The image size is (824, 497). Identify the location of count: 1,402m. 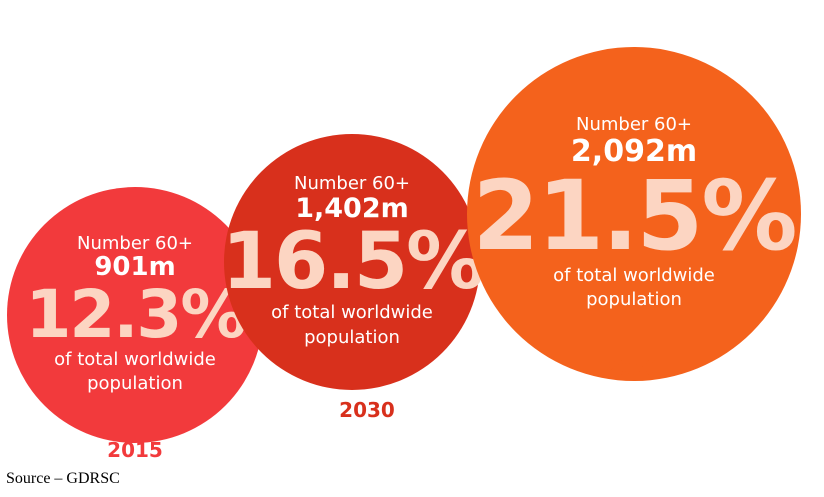
(352, 208).